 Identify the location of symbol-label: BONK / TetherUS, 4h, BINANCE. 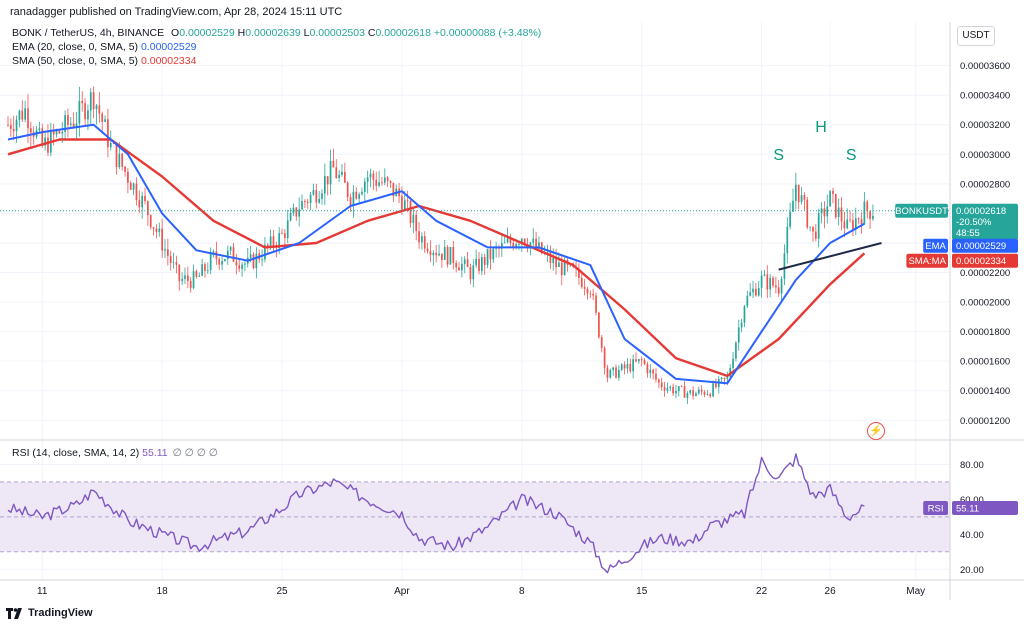
(88, 33).